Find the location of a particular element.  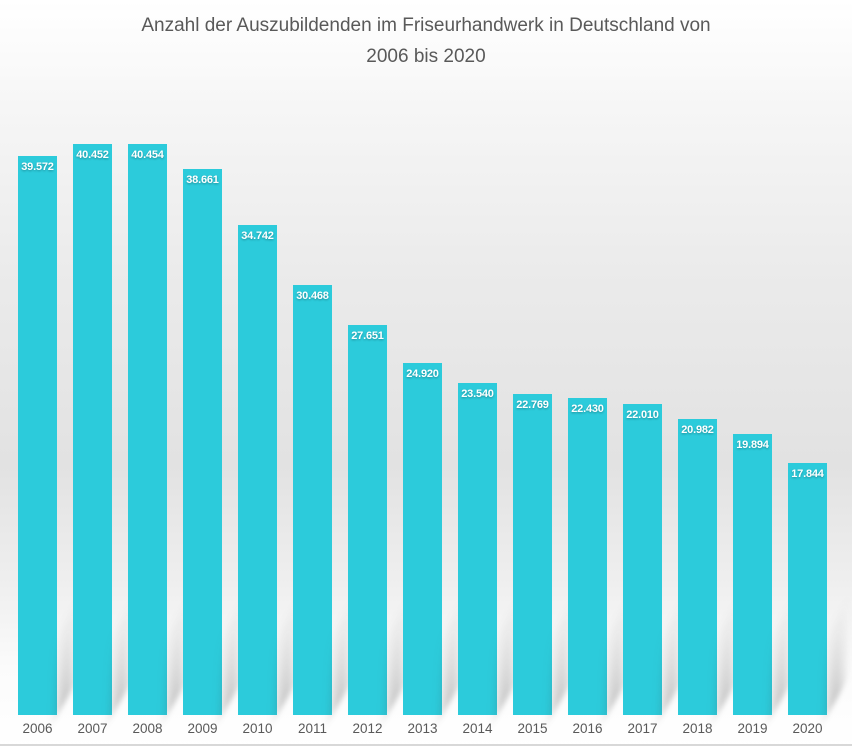

bar-2016: 22.430 is located at coordinates (587, 556).